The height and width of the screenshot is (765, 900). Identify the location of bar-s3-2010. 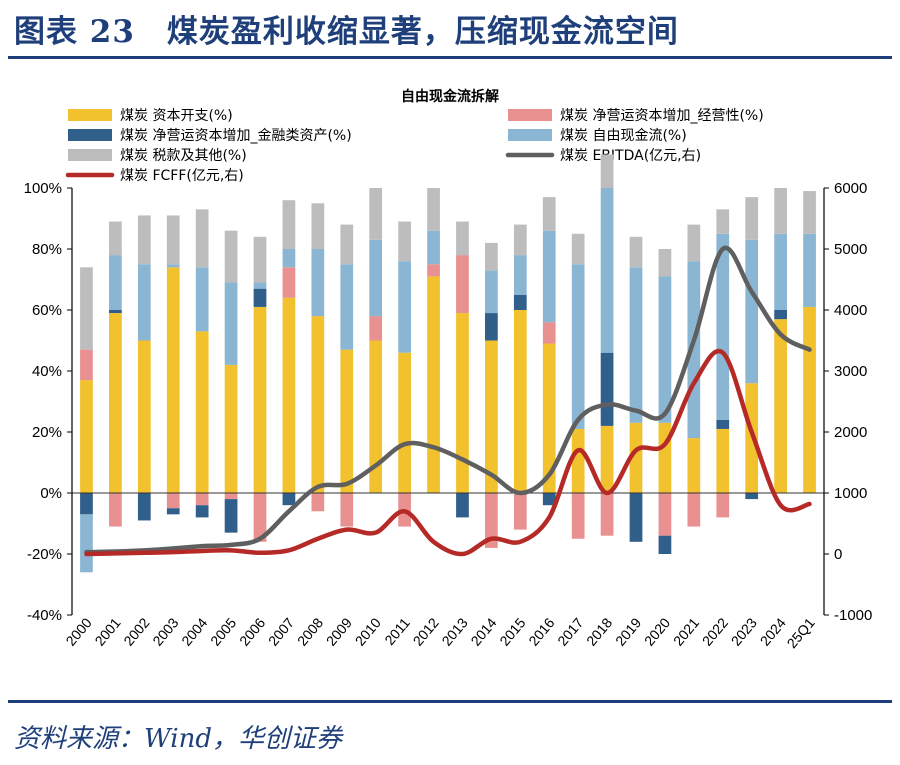
(376, 278).